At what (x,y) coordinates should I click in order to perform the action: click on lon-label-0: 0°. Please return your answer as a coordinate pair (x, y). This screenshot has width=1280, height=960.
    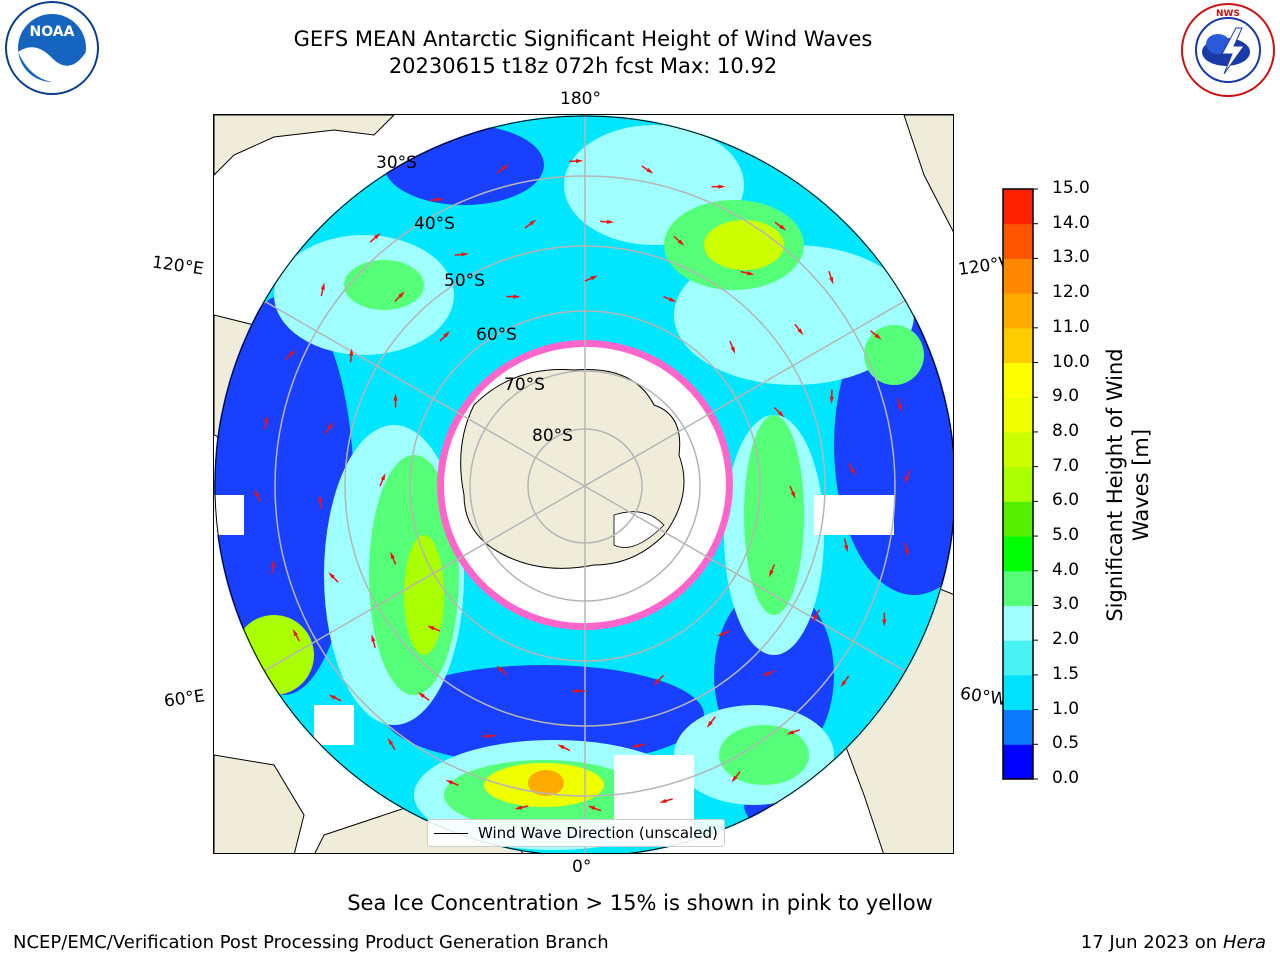
    Looking at the image, I should click on (582, 867).